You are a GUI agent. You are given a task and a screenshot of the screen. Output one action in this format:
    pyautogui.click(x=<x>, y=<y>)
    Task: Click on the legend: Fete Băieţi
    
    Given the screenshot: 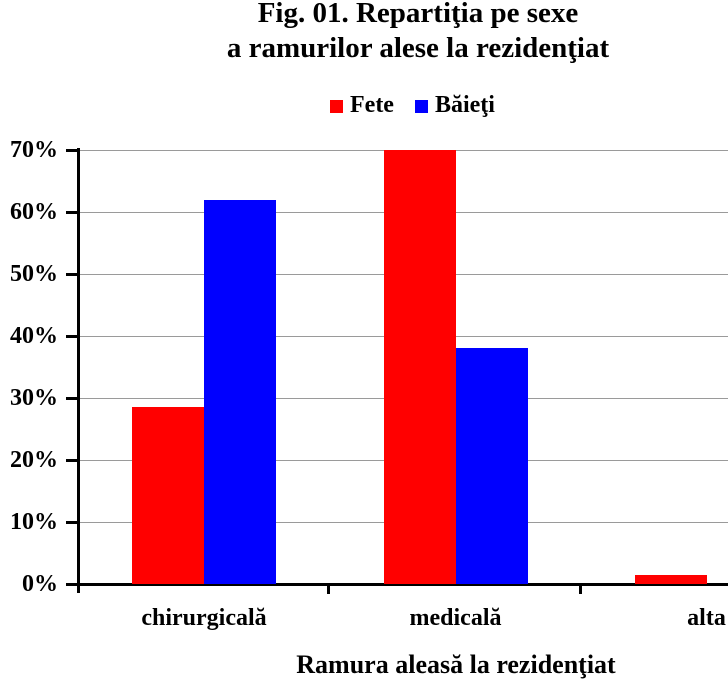 What is the action you would take?
    pyautogui.click(x=412, y=105)
    